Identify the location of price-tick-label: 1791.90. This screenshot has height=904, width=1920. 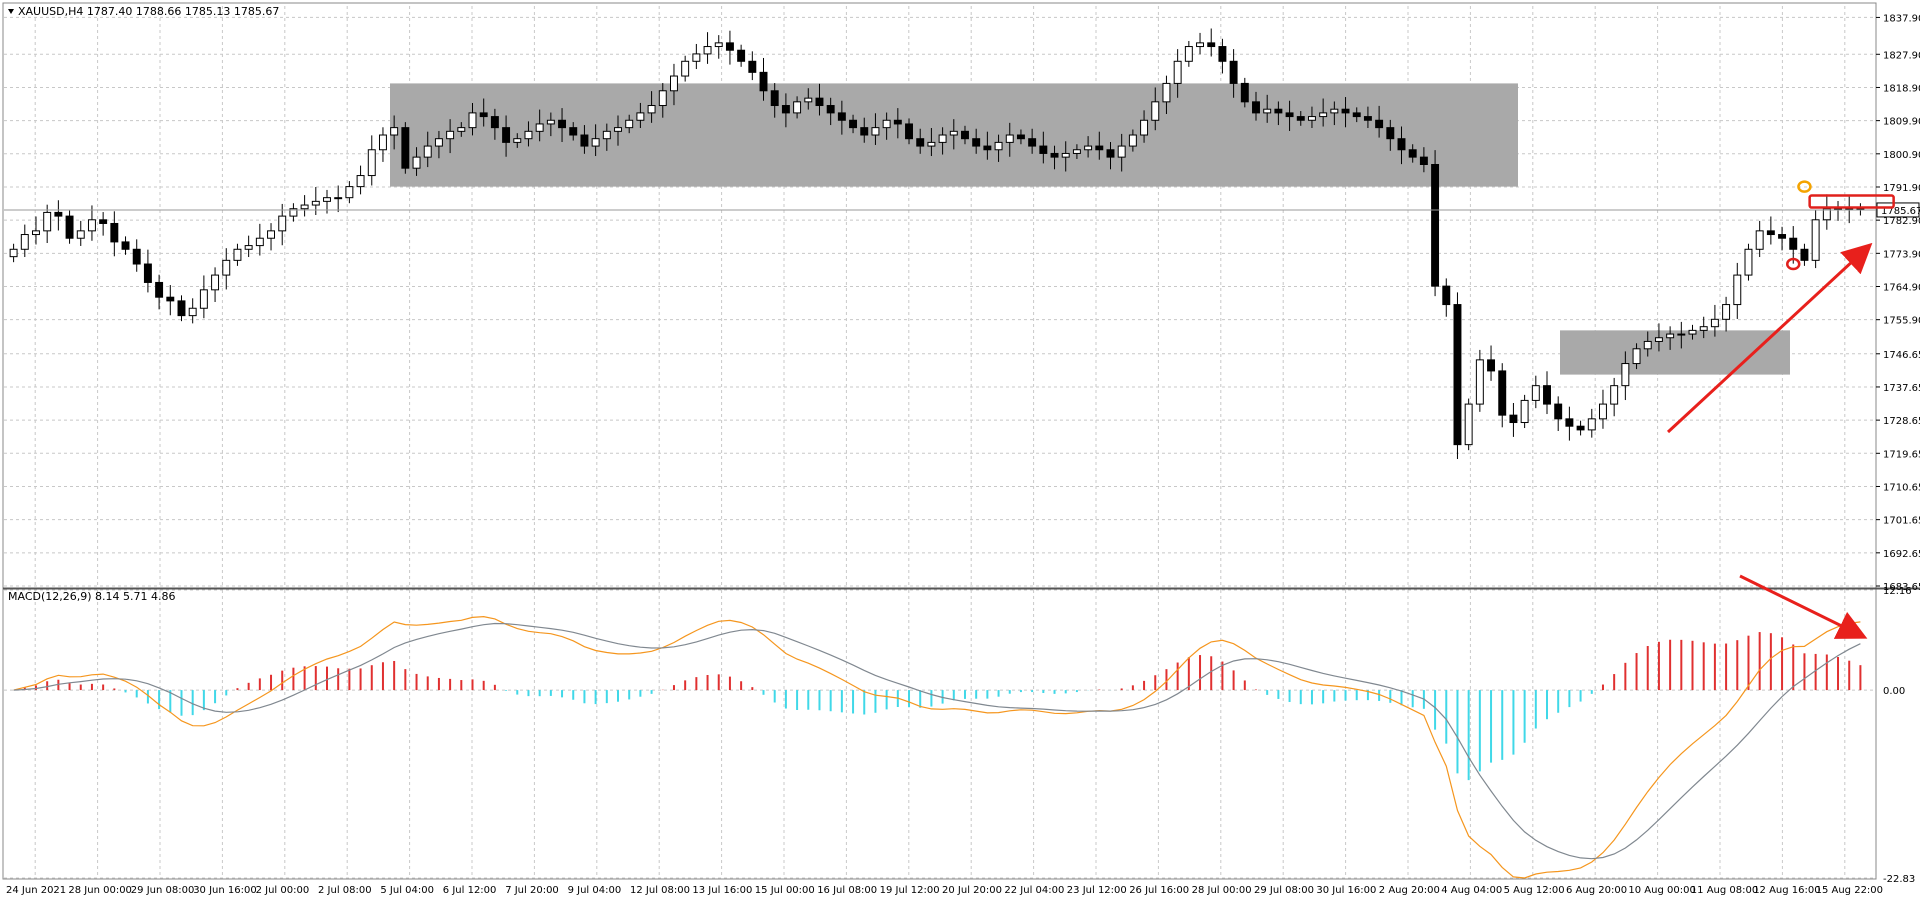
(1901, 188).